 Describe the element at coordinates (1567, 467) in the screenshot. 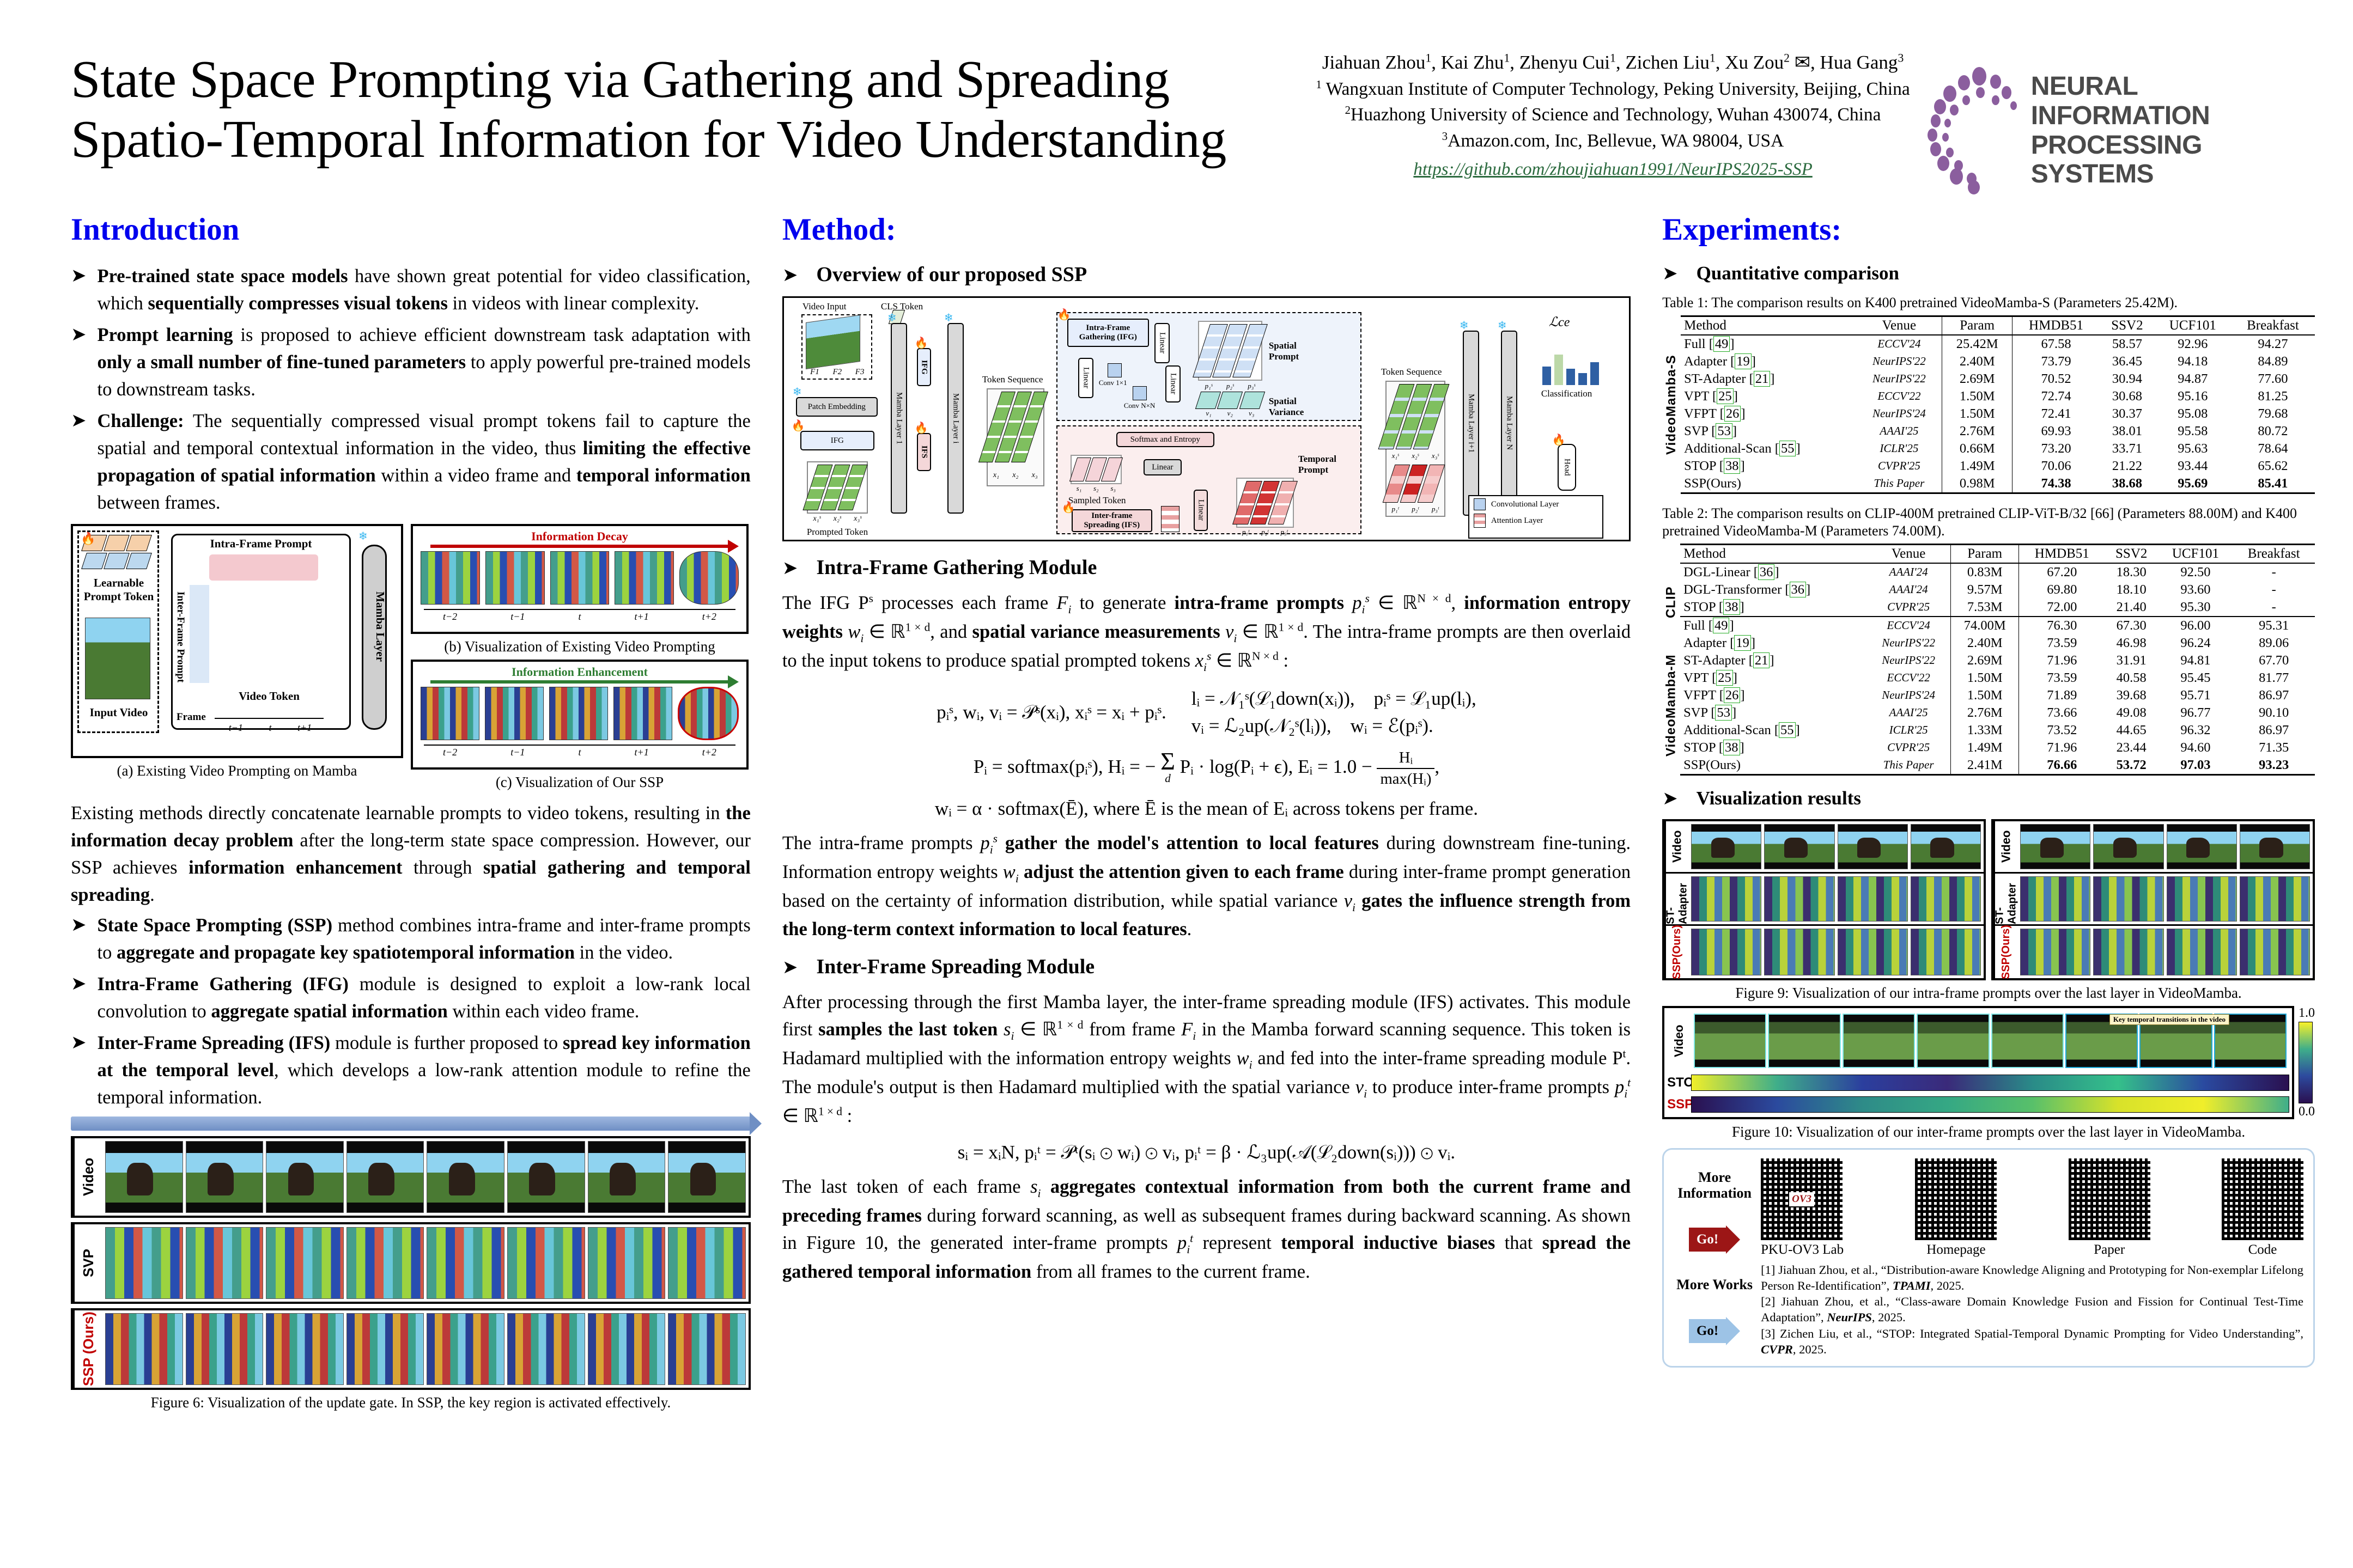

I see `diag-head-box: Head` at that location.